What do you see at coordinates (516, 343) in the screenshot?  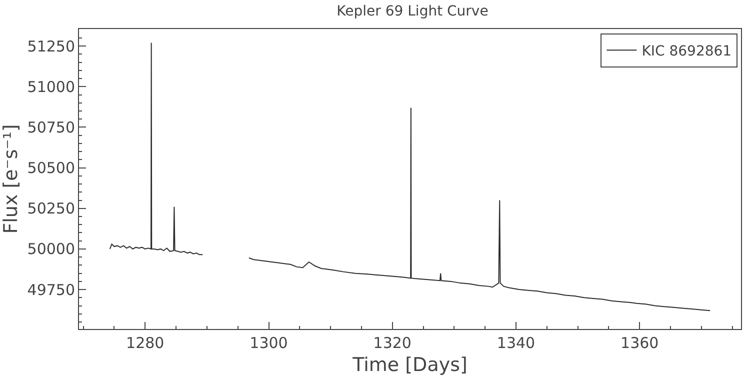 I see `x-tick-label: 1340` at bounding box center [516, 343].